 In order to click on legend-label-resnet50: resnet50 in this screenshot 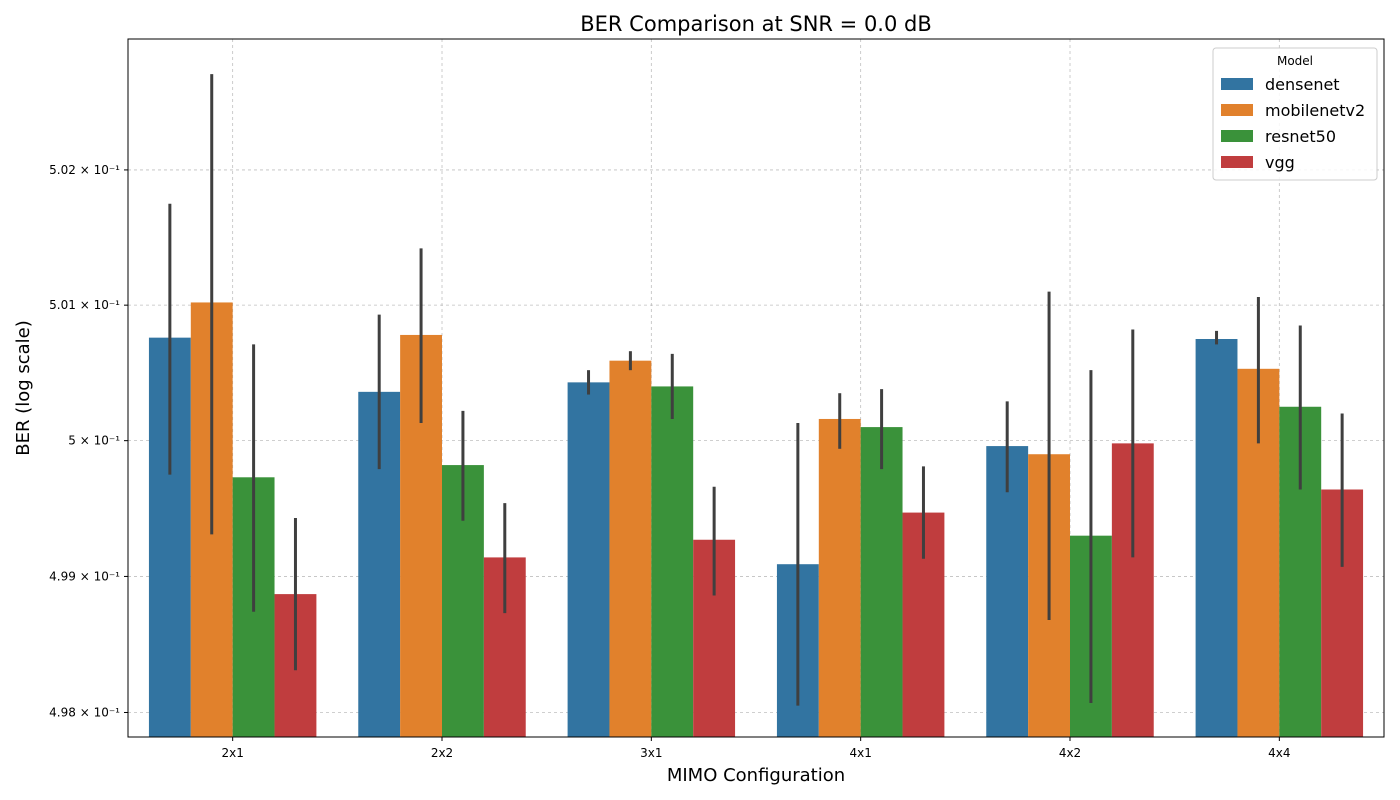, I will do `click(1300, 136)`.